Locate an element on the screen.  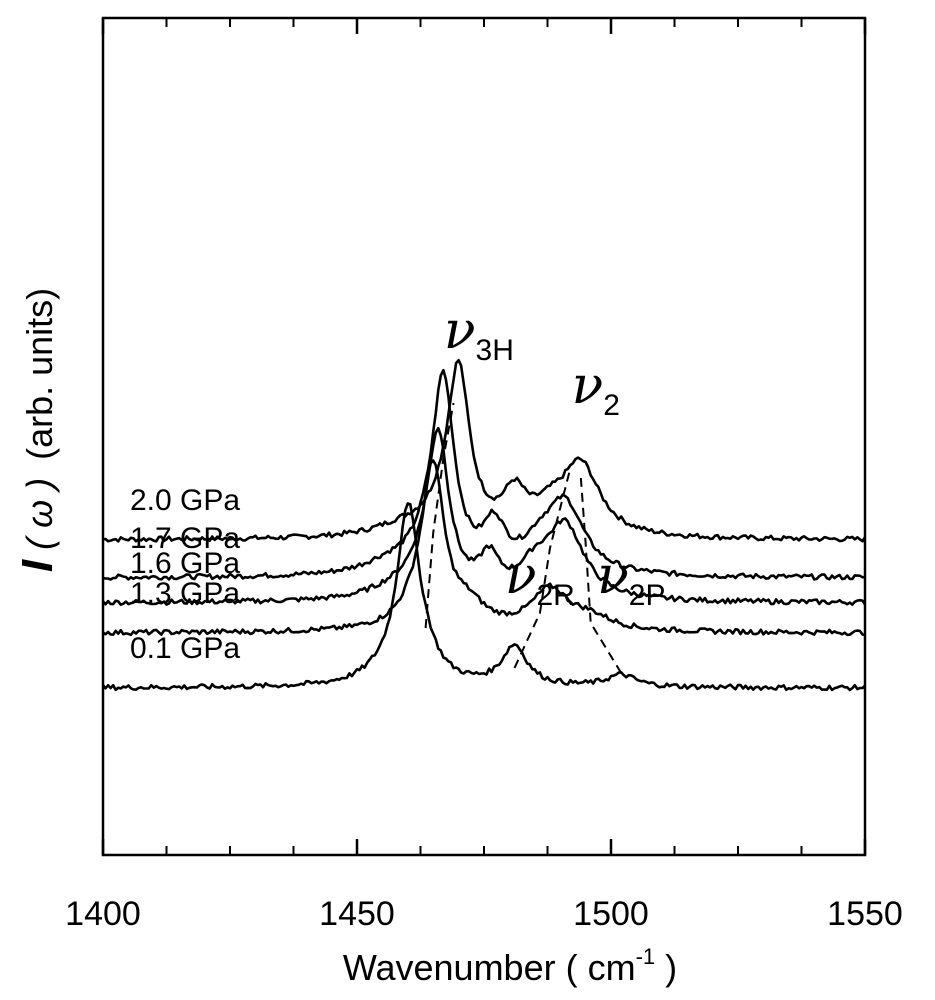
nu-2P-guide is located at coordinates (601, 573).